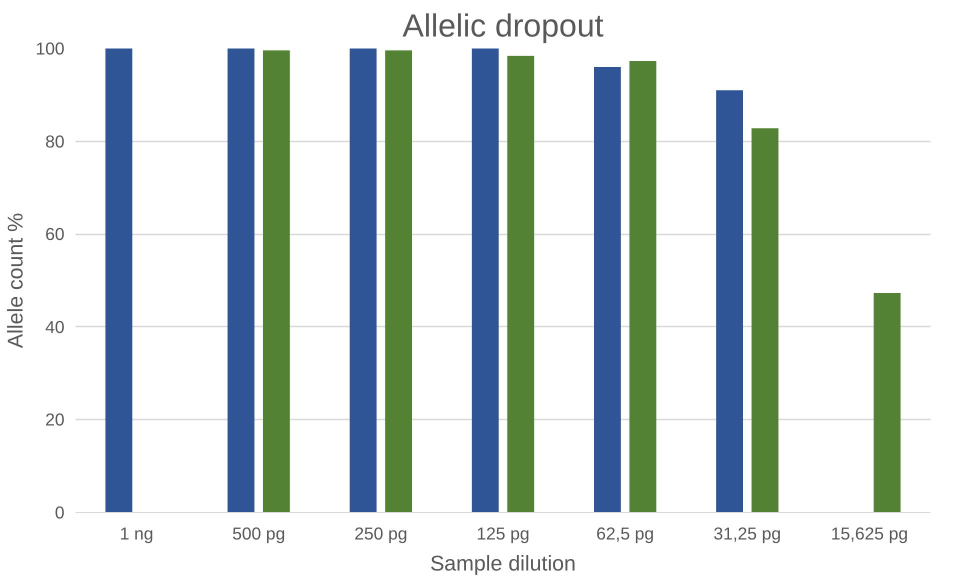 This screenshot has width=964, height=581. Describe the element at coordinates (625, 534) in the screenshot. I see `x-tick-label: 62,5 pg` at that location.